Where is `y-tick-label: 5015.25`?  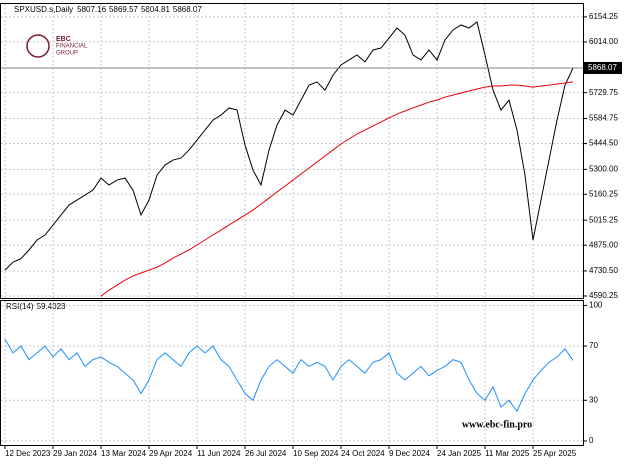 y-tick-label: 5015.25 is located at coordinates (603, 219).